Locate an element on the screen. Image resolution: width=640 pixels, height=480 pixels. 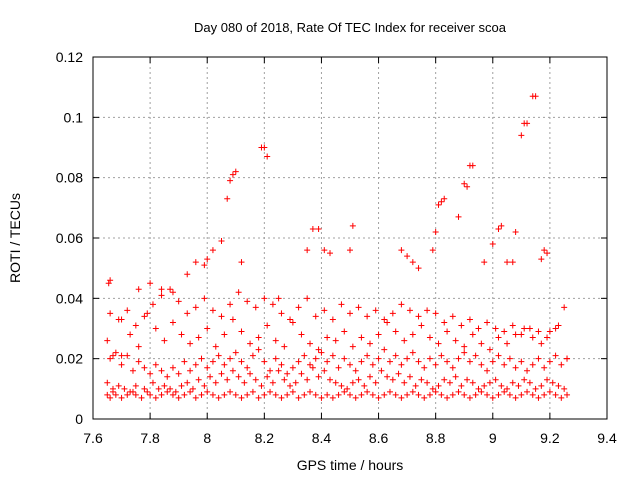
x-tick-label: 8.8 is located at coordinates (436, 438).